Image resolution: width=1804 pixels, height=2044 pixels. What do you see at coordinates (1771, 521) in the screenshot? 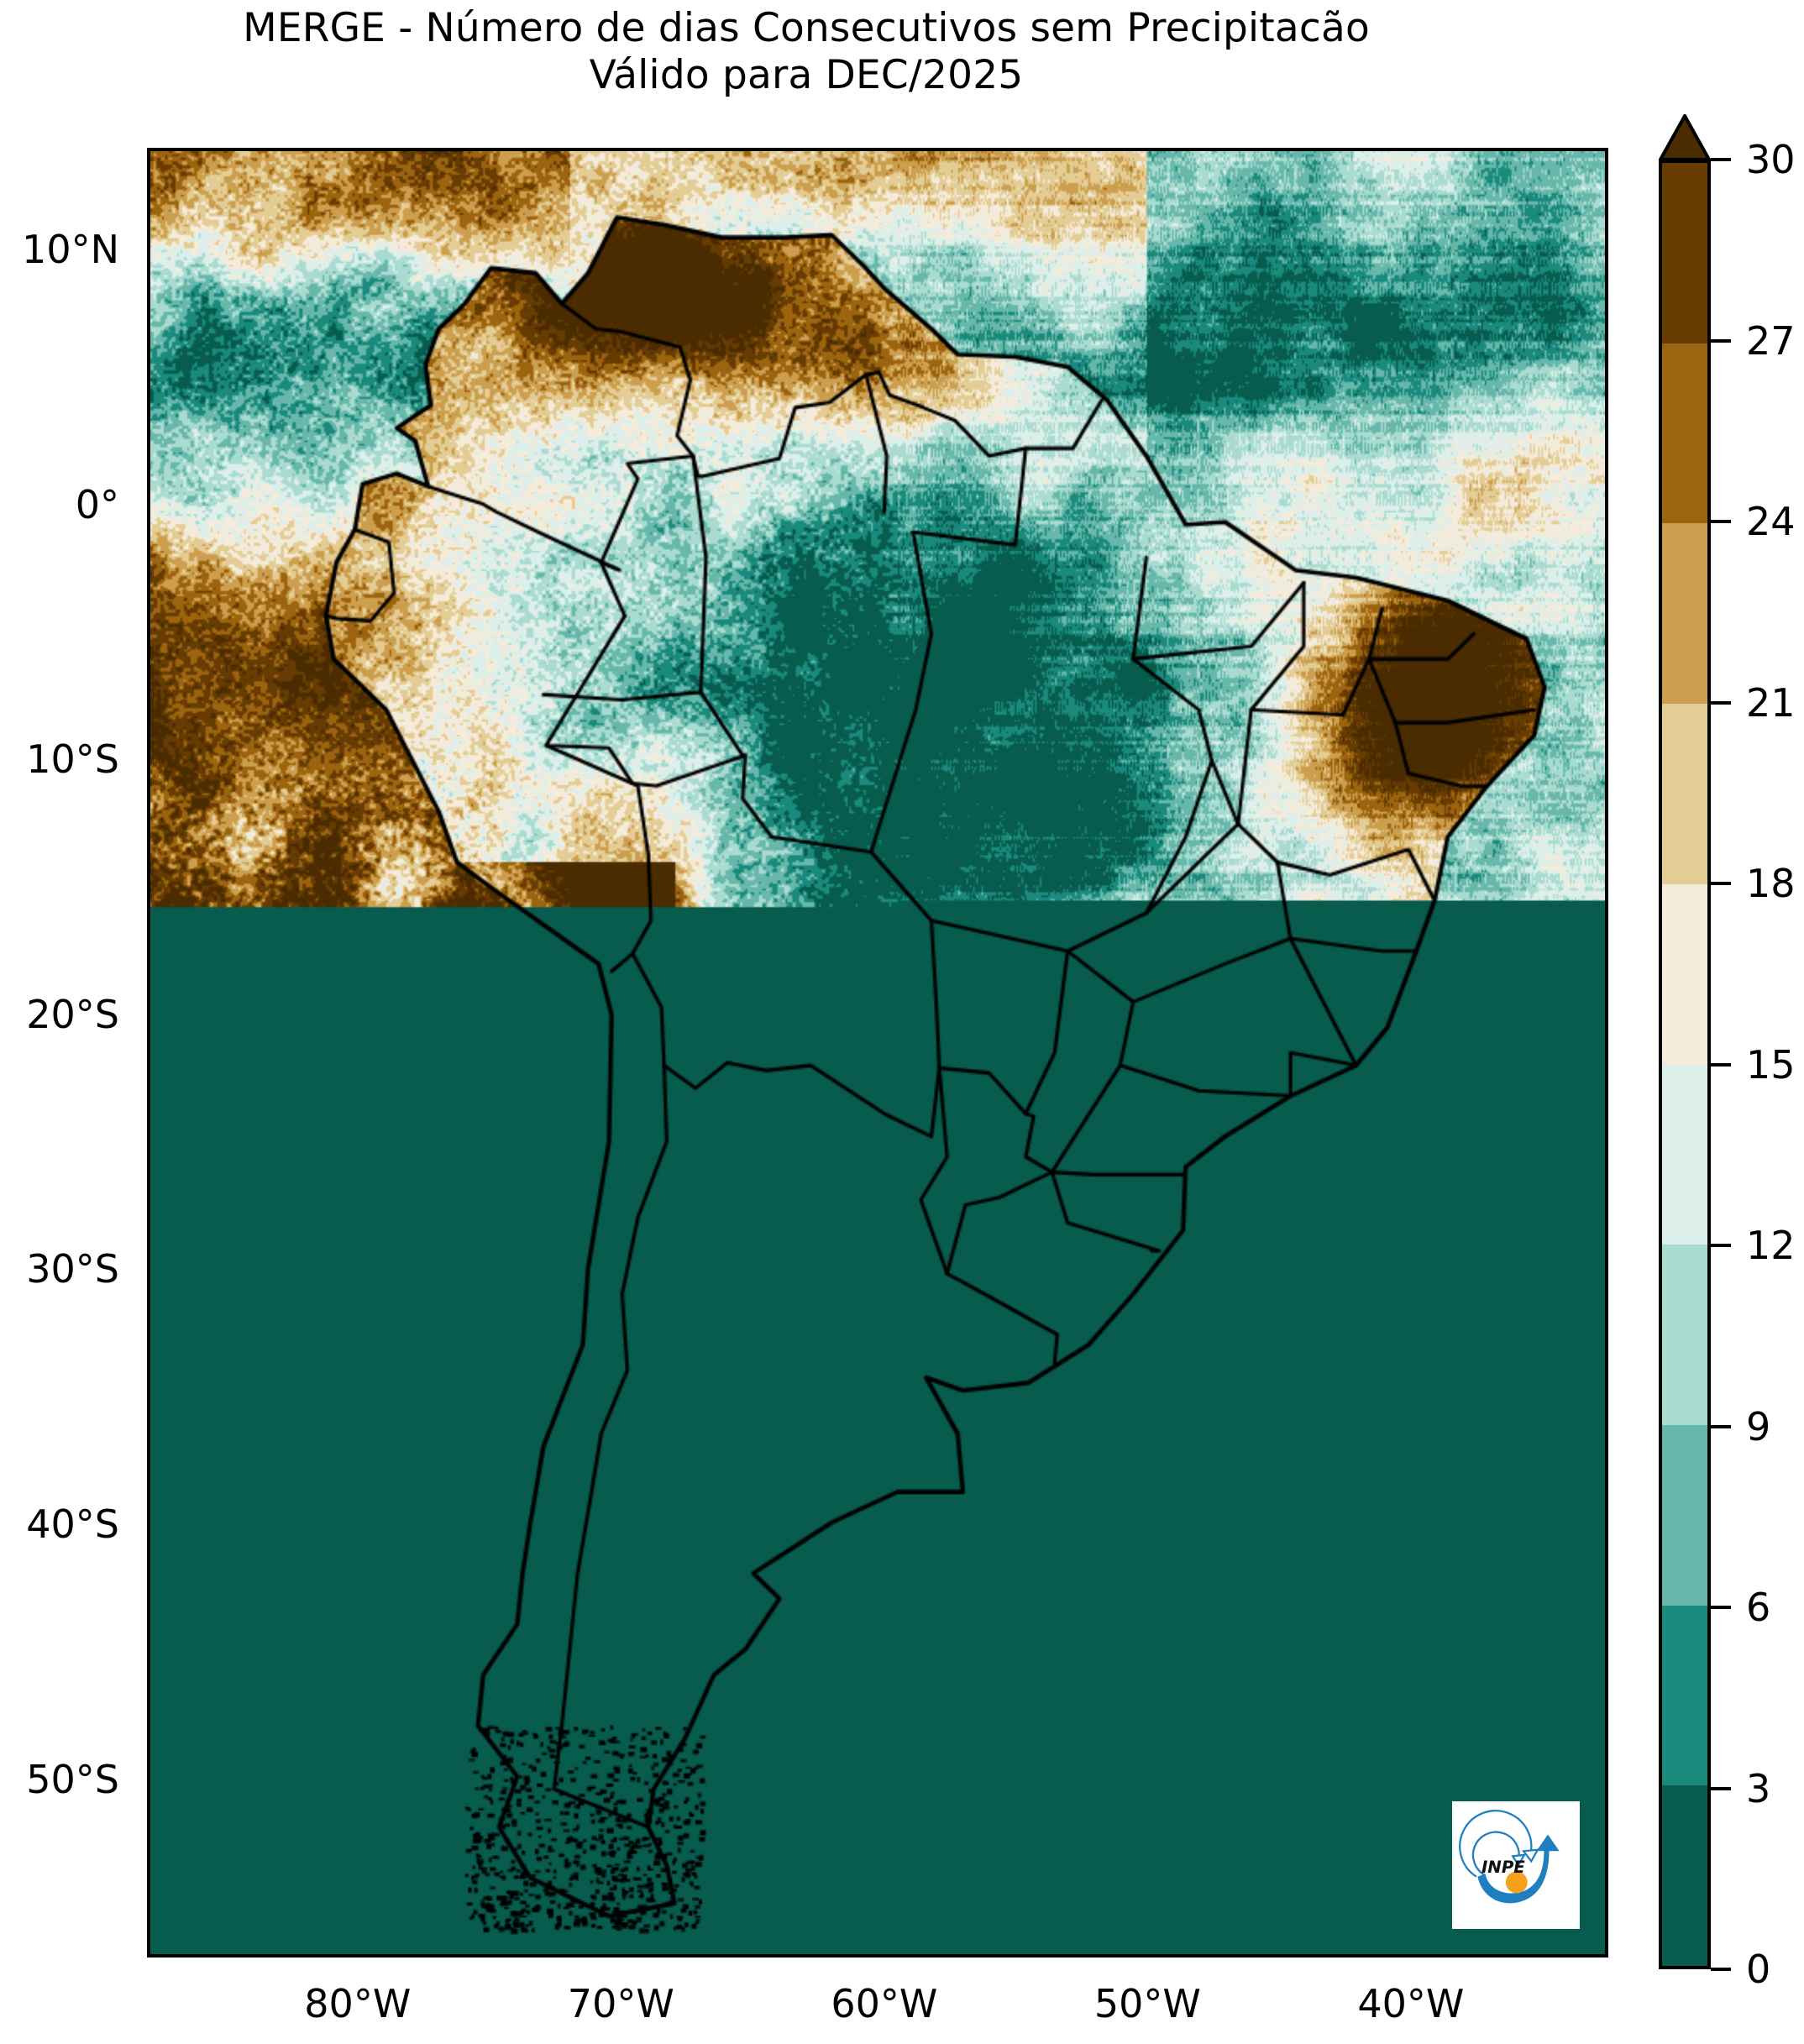
I see `colorbar-tick-label: 24` at bounding box center [1771, 521].